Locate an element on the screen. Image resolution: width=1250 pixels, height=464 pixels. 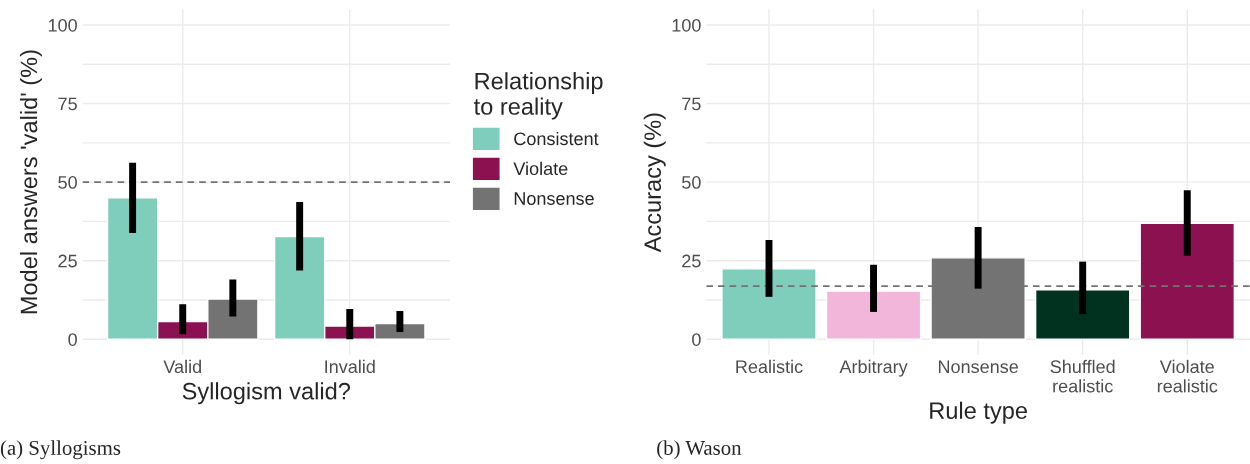
x-tick-label: Shuffled realistic is located at coordinates (1082, 376).